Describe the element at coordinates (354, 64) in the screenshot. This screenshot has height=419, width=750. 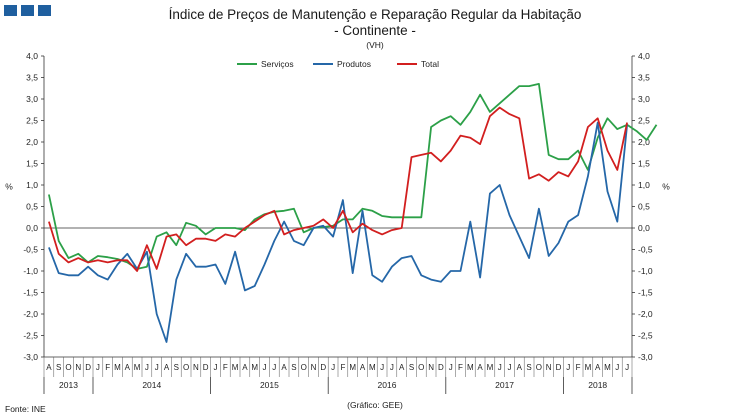
I see `legend-label: Produtos` at that location.